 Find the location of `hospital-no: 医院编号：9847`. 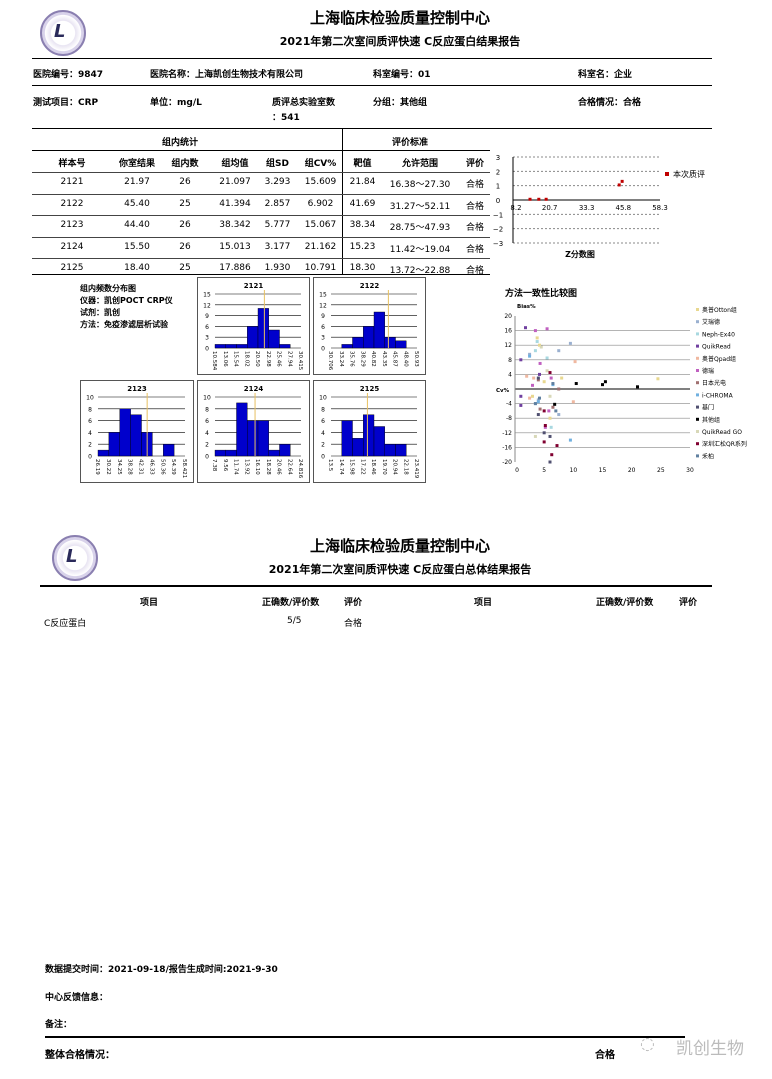

hospital-no: 医院编号：9847 is located at coordinates (68, 75).